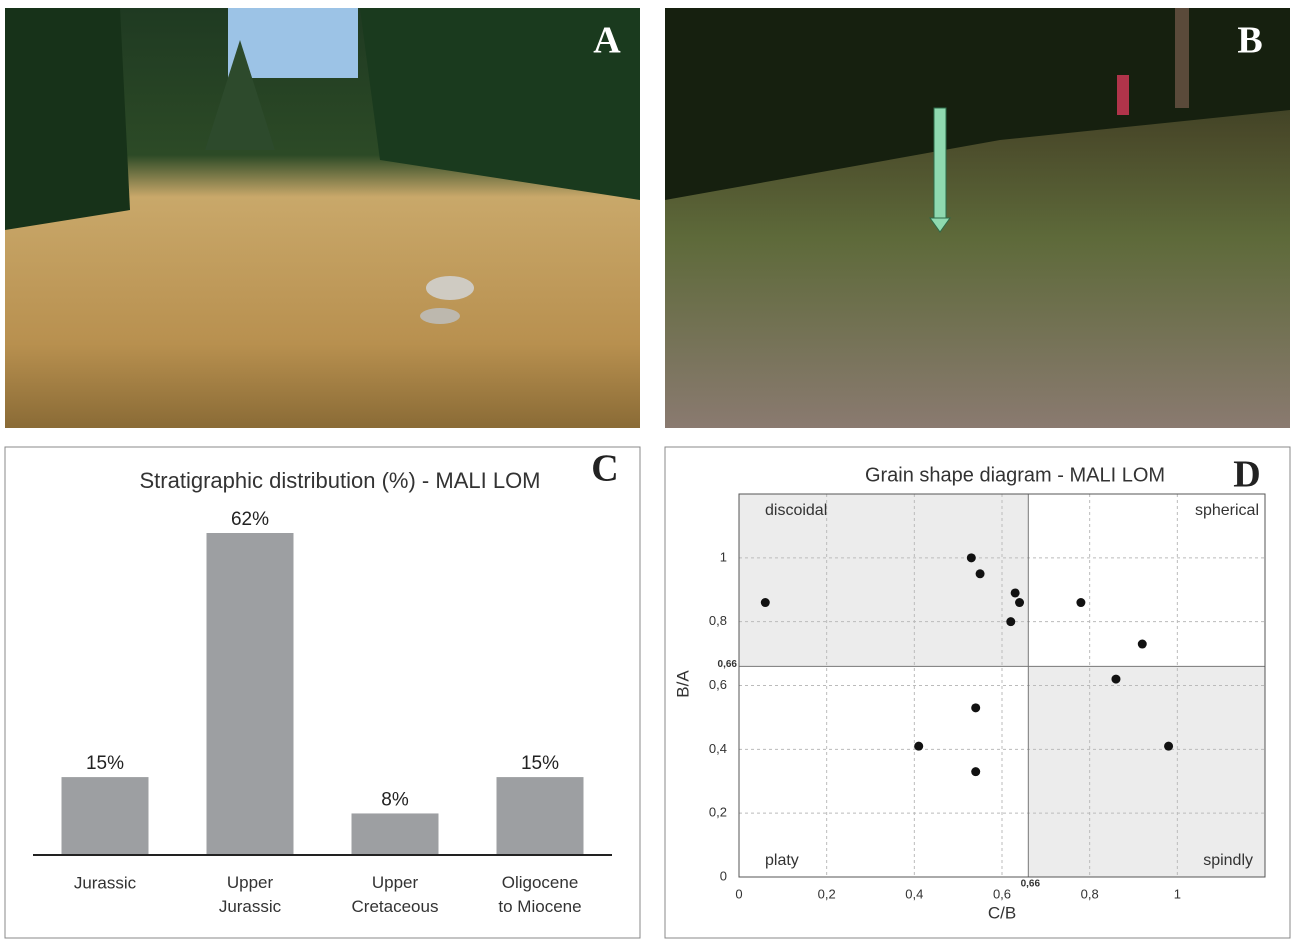 This screenshot has height=948, width=1295. I want to click on x-tick-label: 1, so click(1177, 893).